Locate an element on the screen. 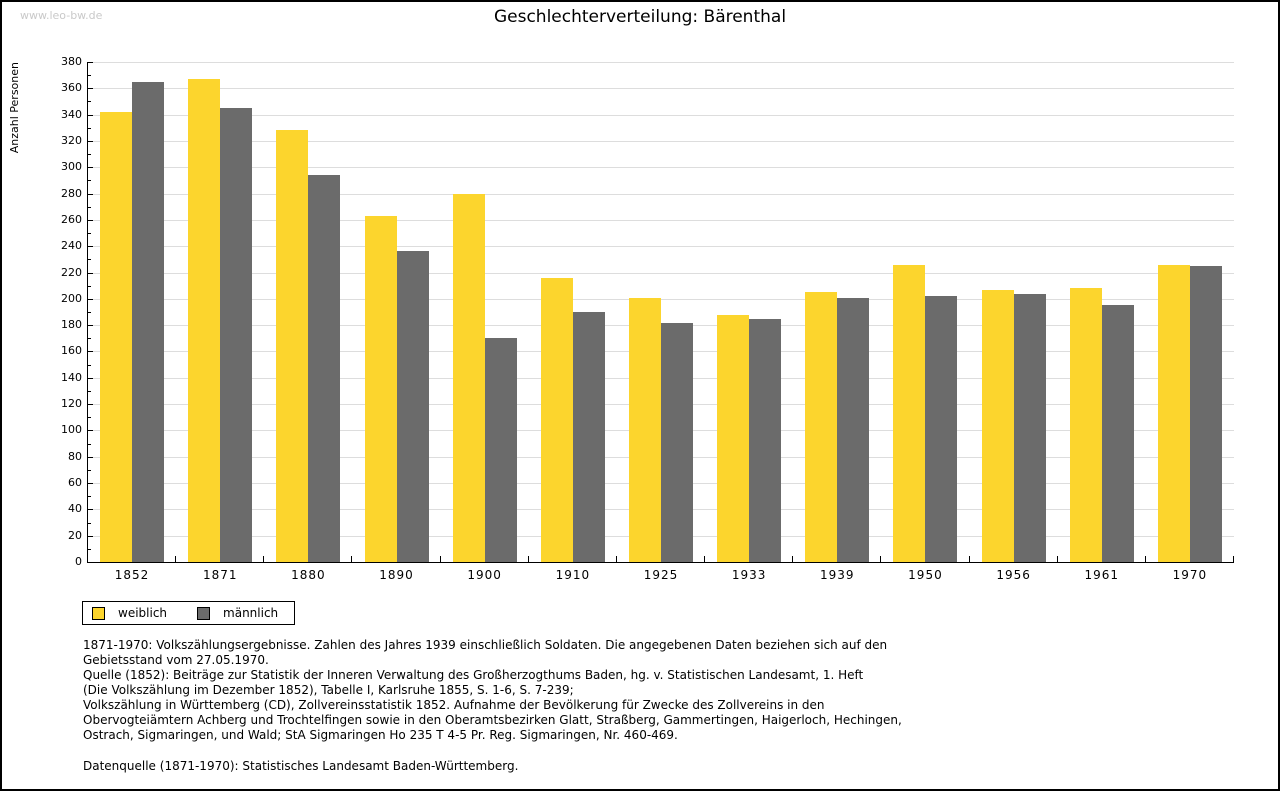 The height and width of the screenshot is (791, 1280). y-tick-label: 0 is located at coordinates (78, 561).